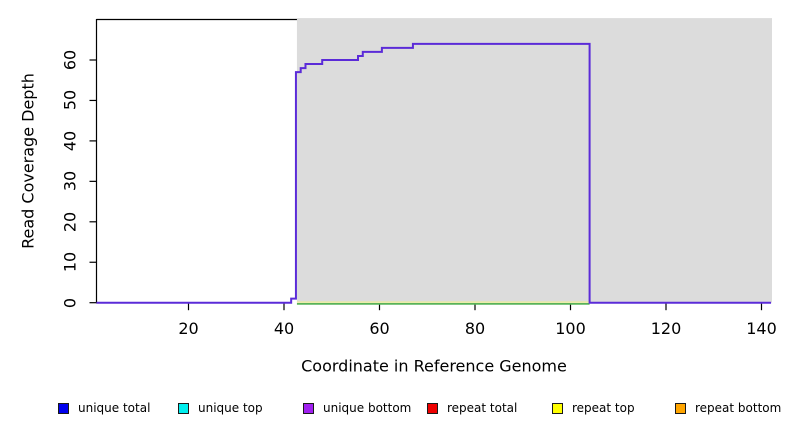 This screenshot has height=432, width=792. Describe the element at coordinates (70, 60) in the screenshot. I see `y-tick-label: 60` at that location.